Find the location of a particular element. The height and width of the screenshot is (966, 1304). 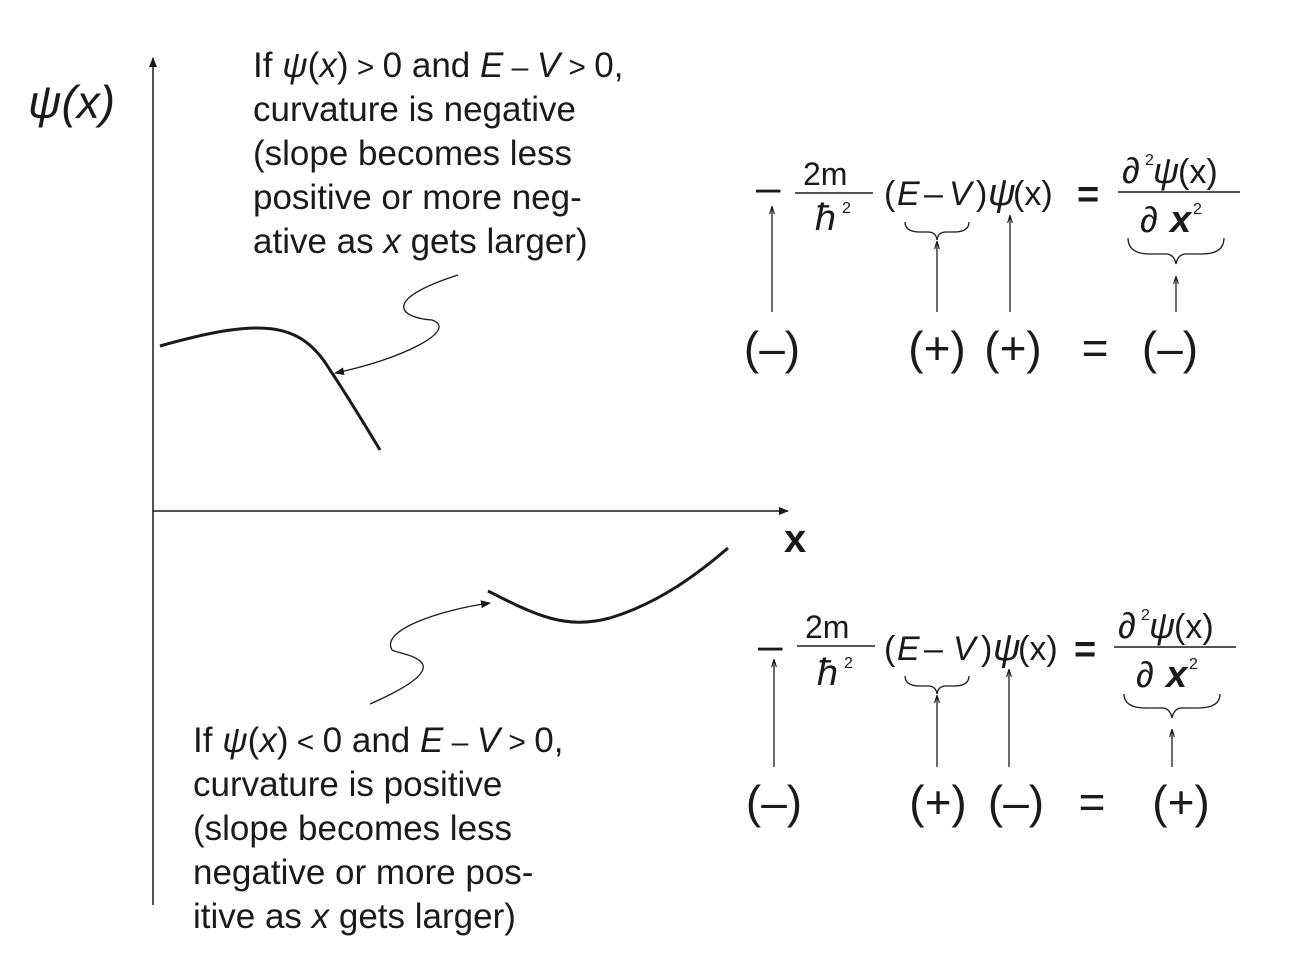

annotation-run: positive or more neg- is located at coordinates (417, 197).